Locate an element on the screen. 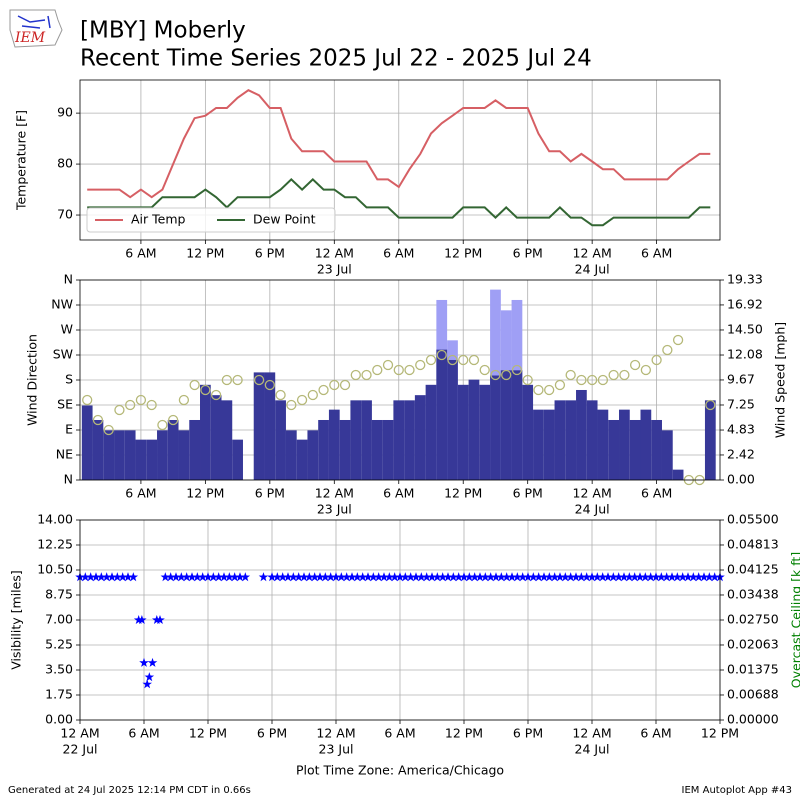 Image resolution: width=800 pixels, height=800 pixels. x-tick-label: 6 AM is located at coordinates (655, 733).